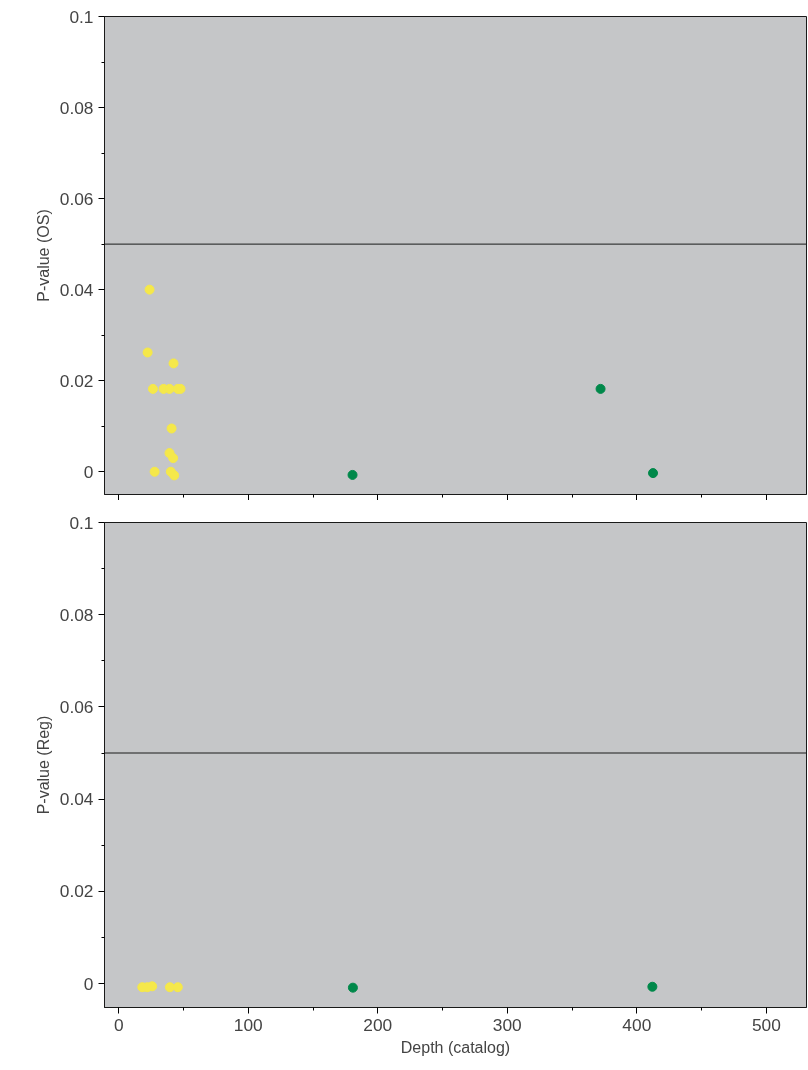 This screenshot has width=808, height=1070. What do you see at coordinates (637, 1024) in the screenshot?
I see `x-tick-label: 400` at bounding box center [637, 1024].